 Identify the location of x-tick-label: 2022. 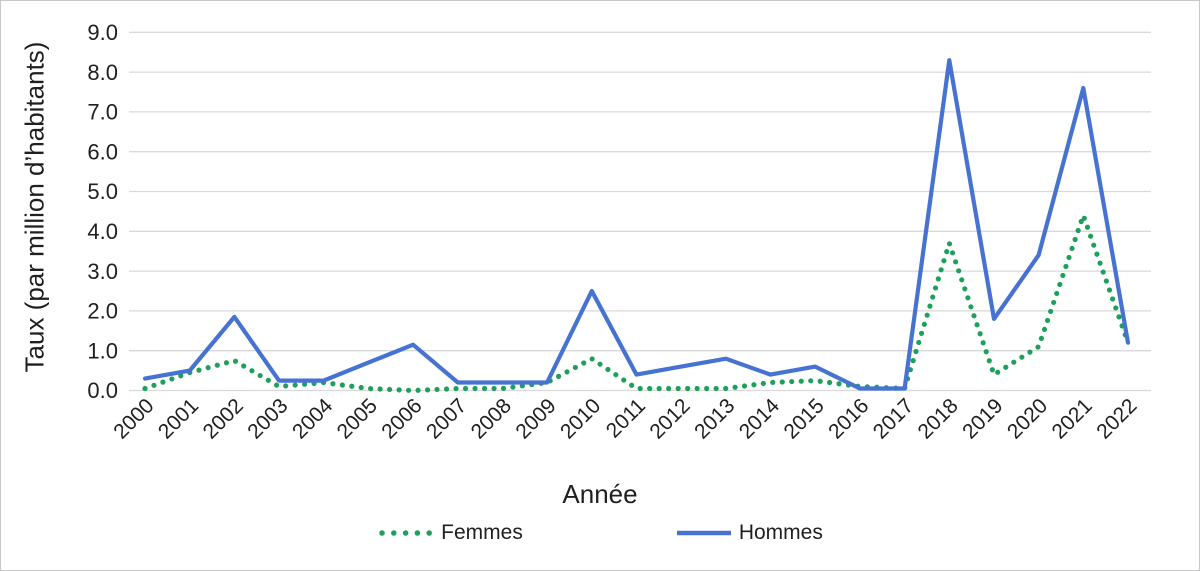
(1116, 418).